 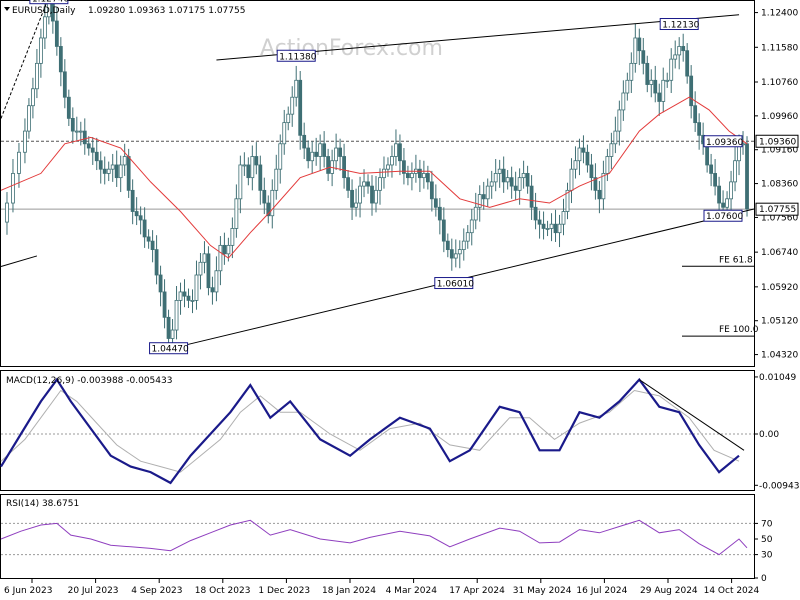 What do you see at coordinates (764, 579) in the screenshot?
I see `rsi-y-tick-label: 0` at bounding box center [764, 579].